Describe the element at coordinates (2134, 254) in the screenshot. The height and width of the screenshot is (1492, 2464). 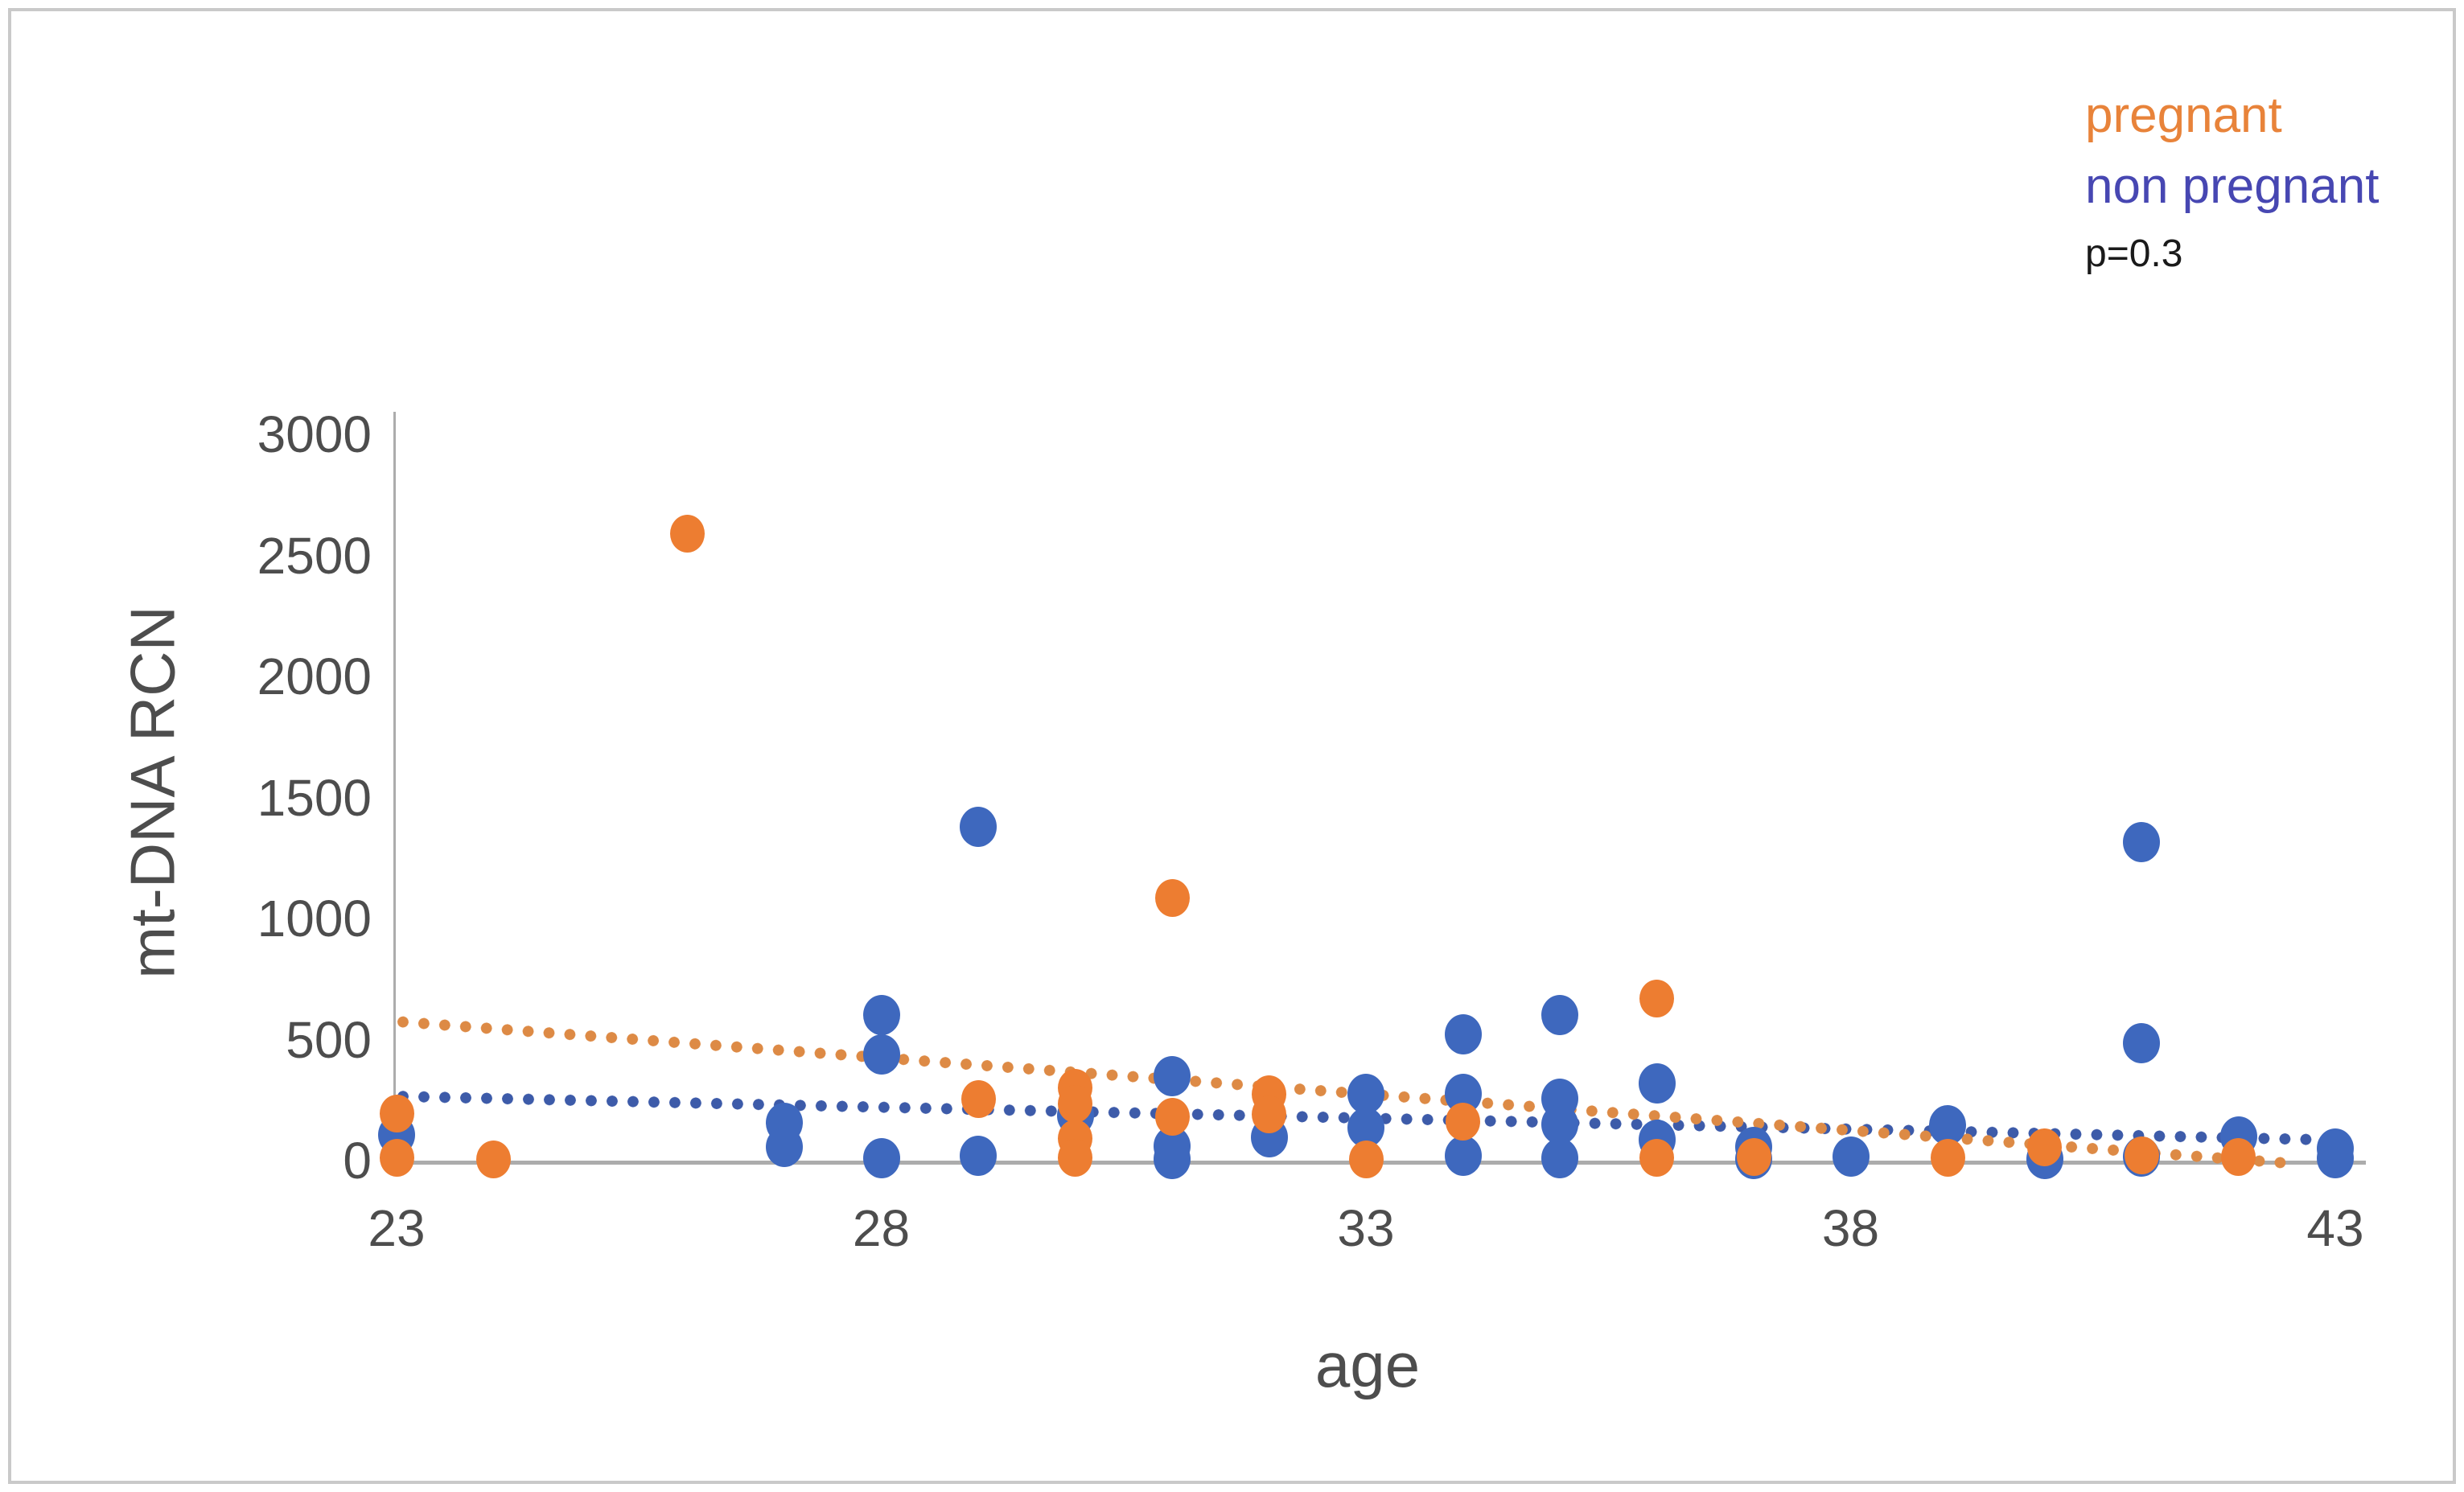
I see `p-value-annotation: p=0.3` at that location.